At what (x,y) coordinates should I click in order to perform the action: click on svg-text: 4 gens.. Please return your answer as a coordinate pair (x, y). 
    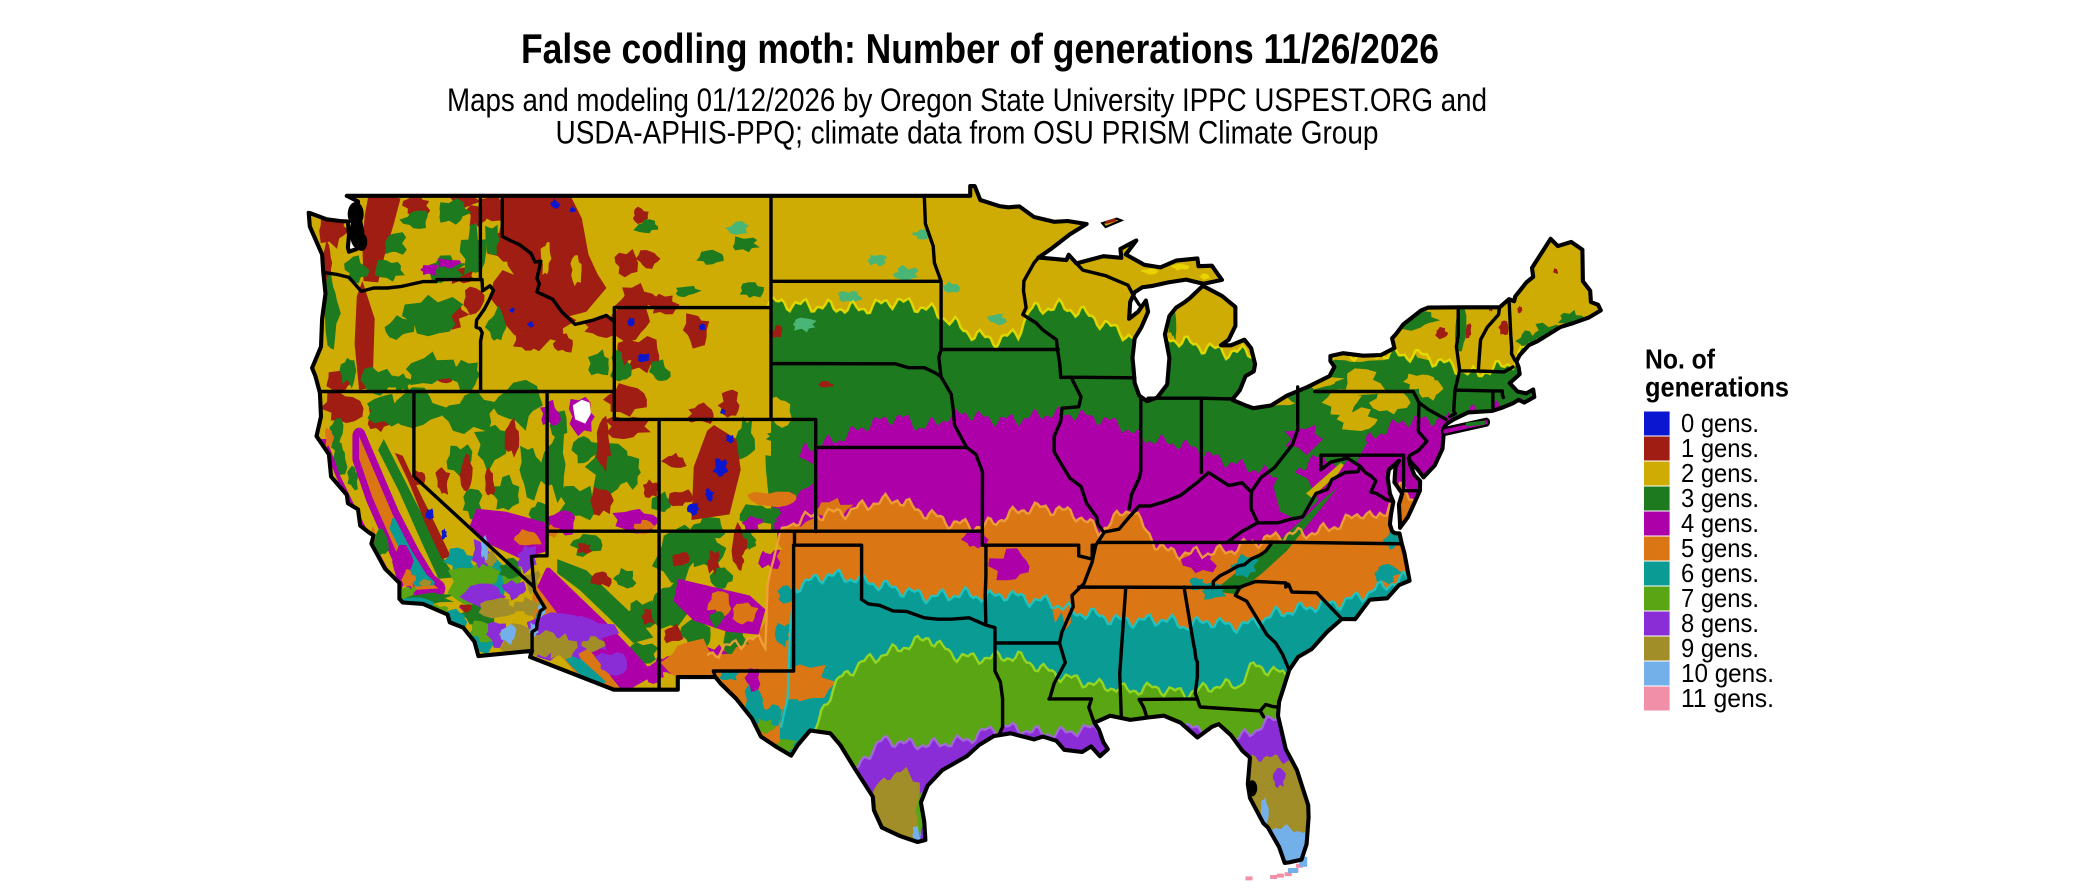
    Looking at the image, I should click on (1720, 523).